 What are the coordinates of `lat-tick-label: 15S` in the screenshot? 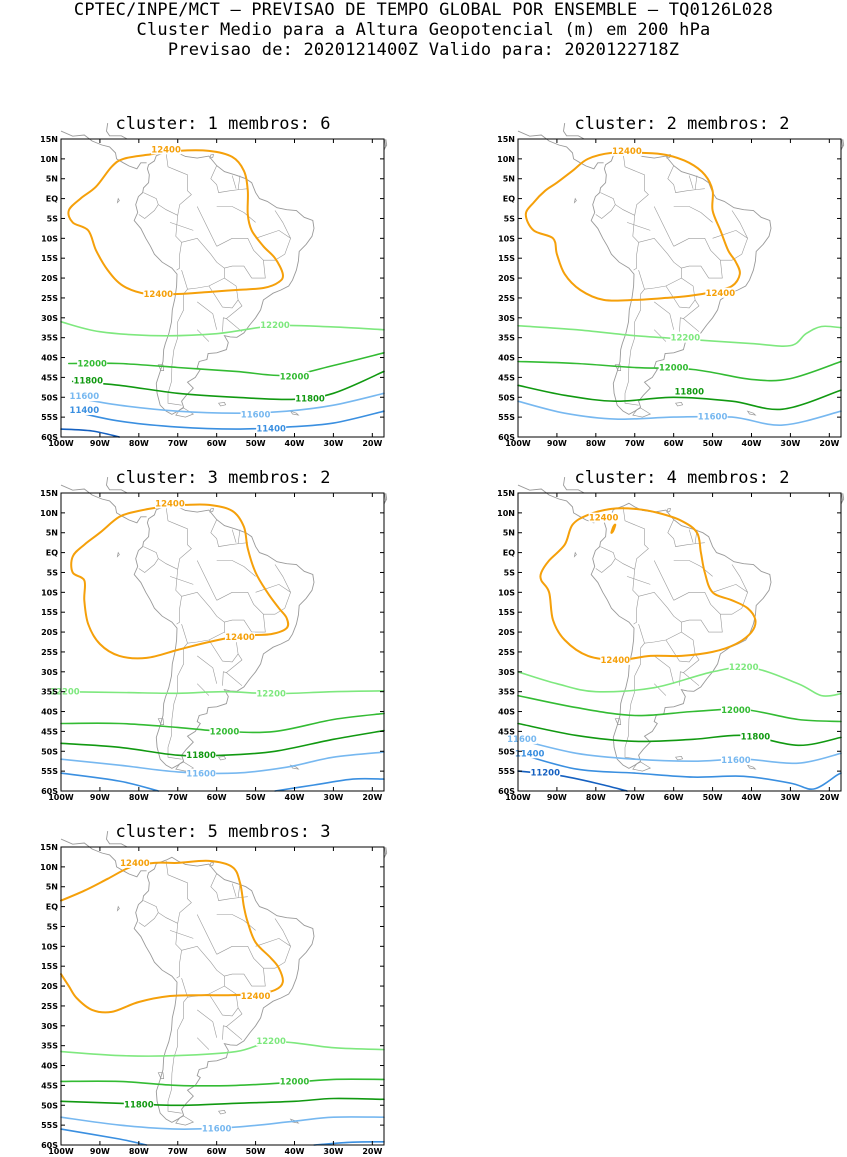 It's located at (49, 258).